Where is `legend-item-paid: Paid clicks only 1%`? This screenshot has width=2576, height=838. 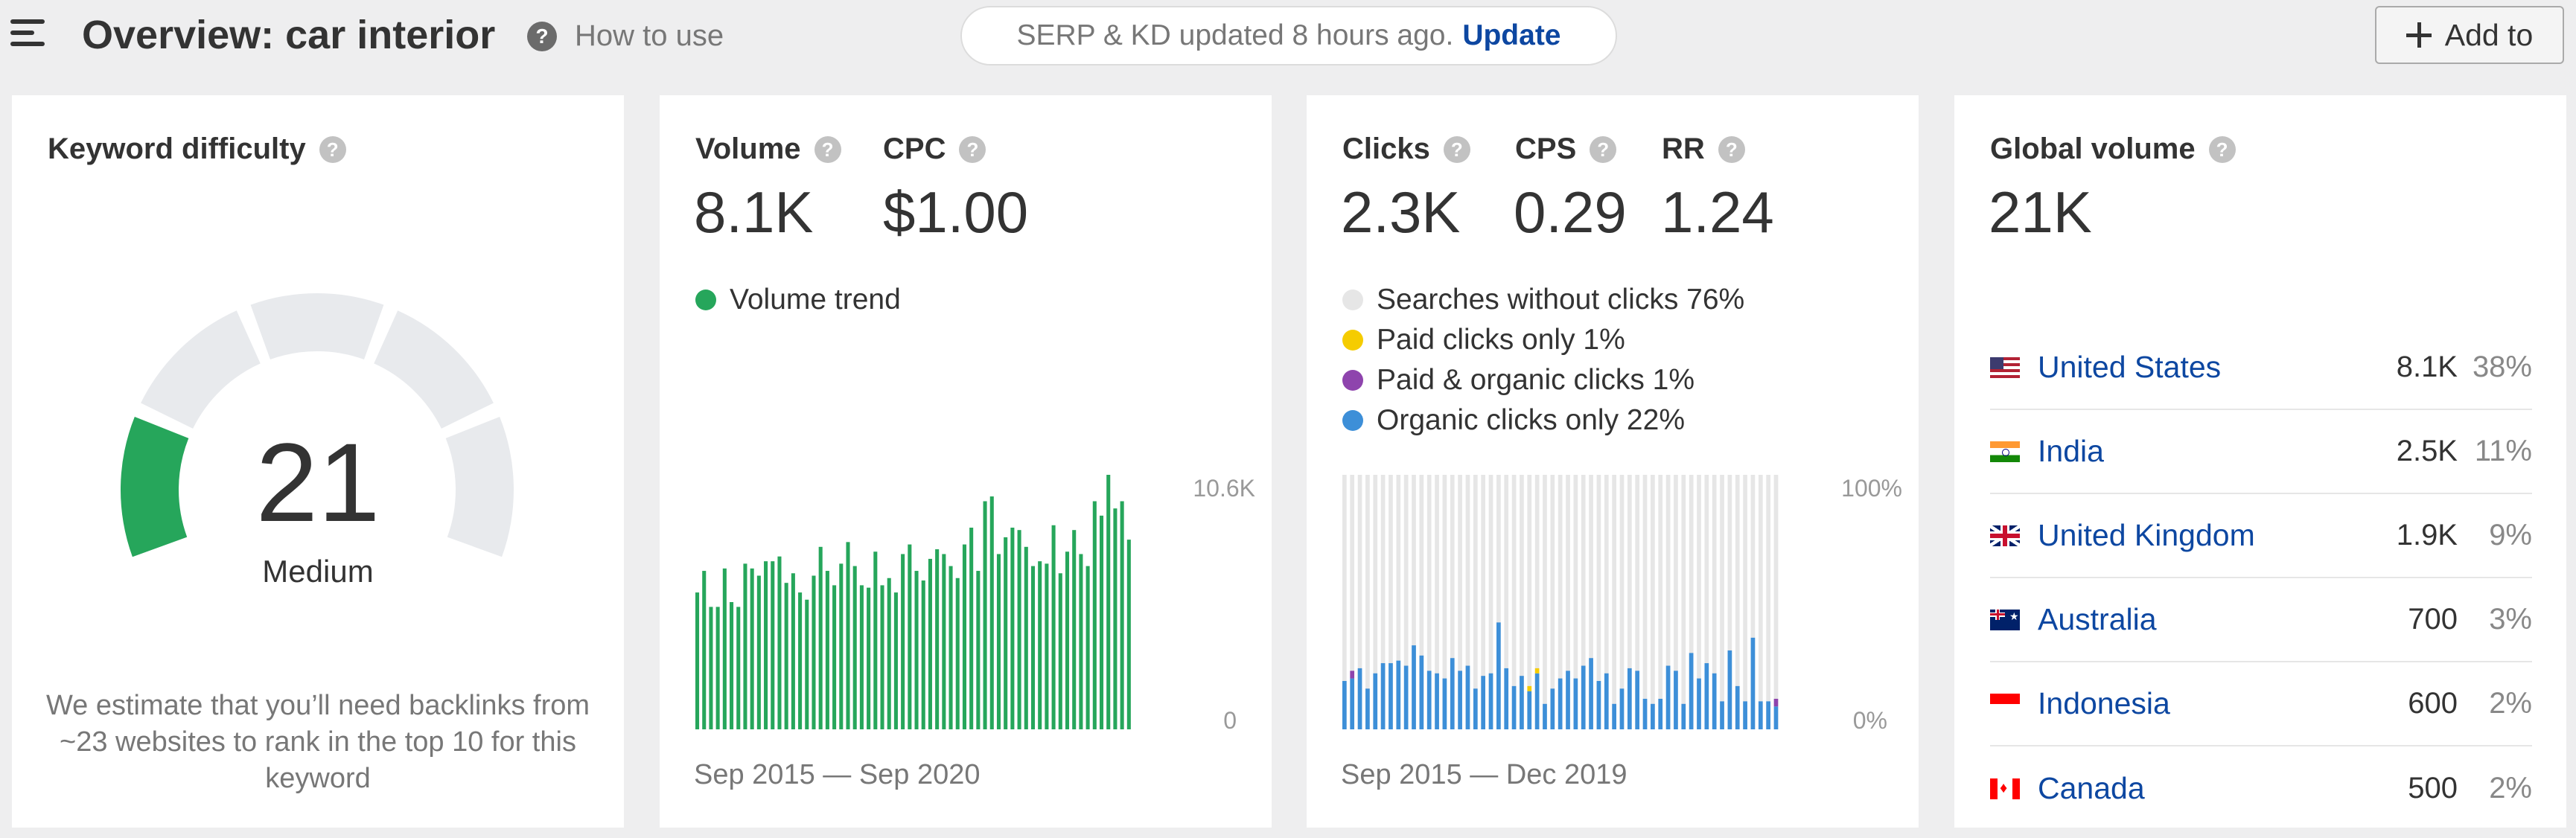 legend-item-paid: Paid clicks only 1% is located at coordinates (1543, 340).